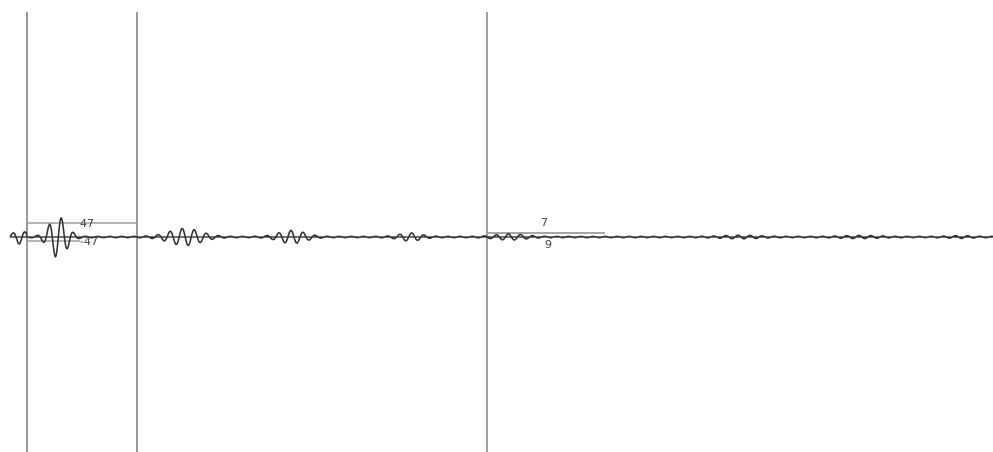  Describe the element at coordinates (87, 223) in the screenshot. I see `marker-1-top-label: 47` at that location.